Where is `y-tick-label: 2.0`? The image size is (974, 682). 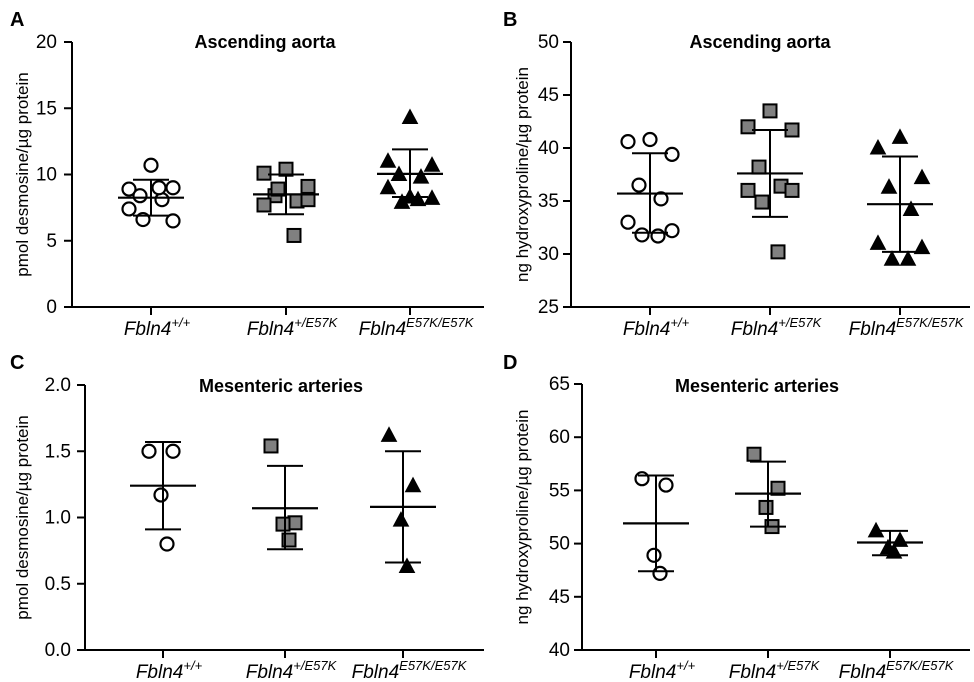 y-tick-label: 2.0 is located at coordinates (58, 385).